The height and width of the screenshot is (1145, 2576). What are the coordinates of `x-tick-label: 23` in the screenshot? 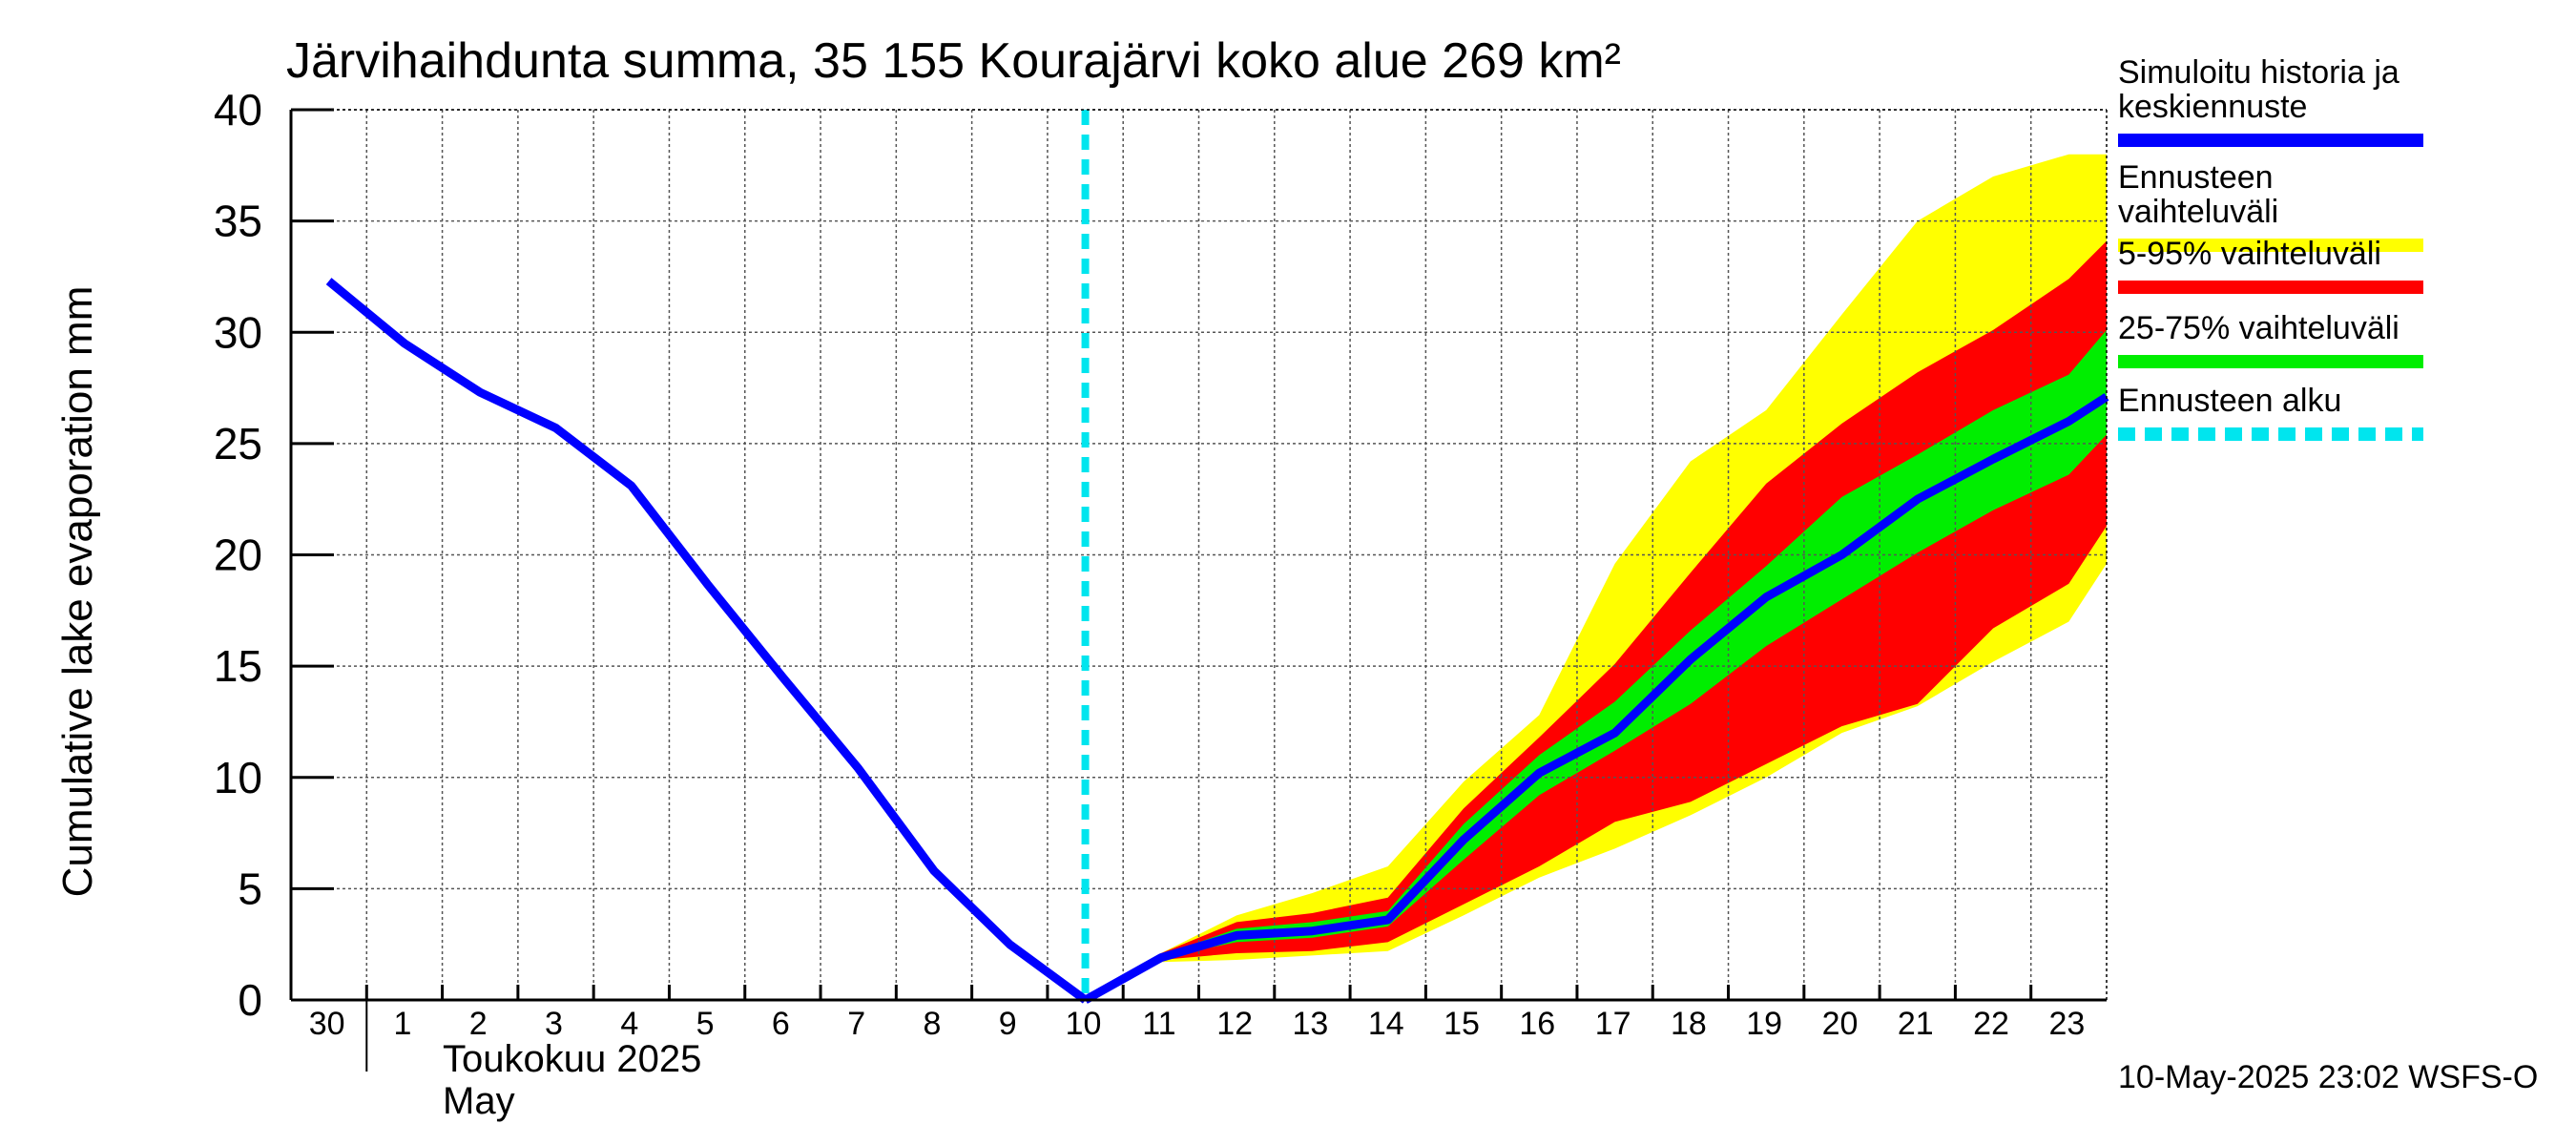 It's located at (2066, 1024).